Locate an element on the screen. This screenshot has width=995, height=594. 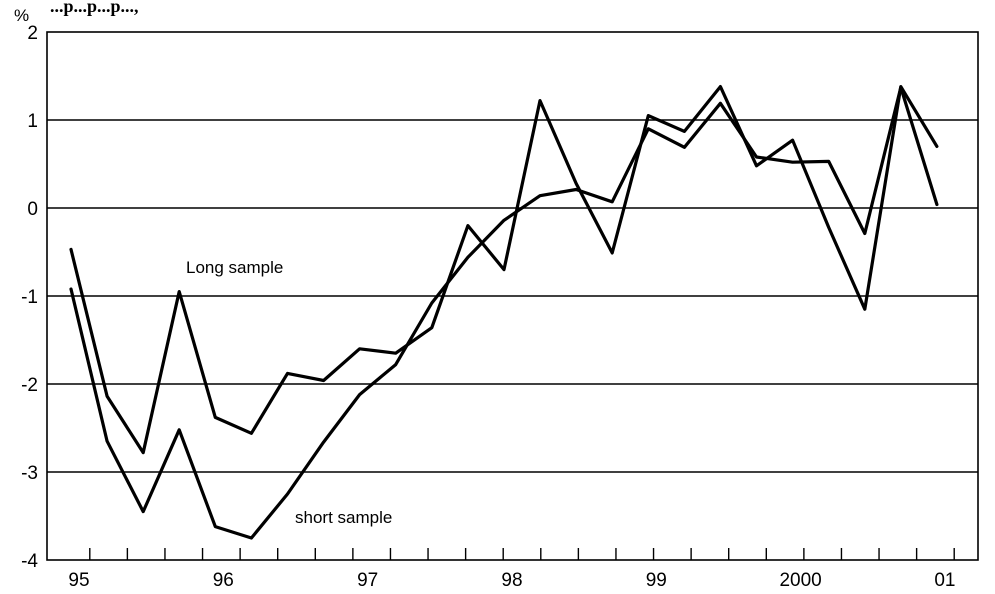
chart-title-fragment: ...p...p...p..., is located at coordinates (94, 8).